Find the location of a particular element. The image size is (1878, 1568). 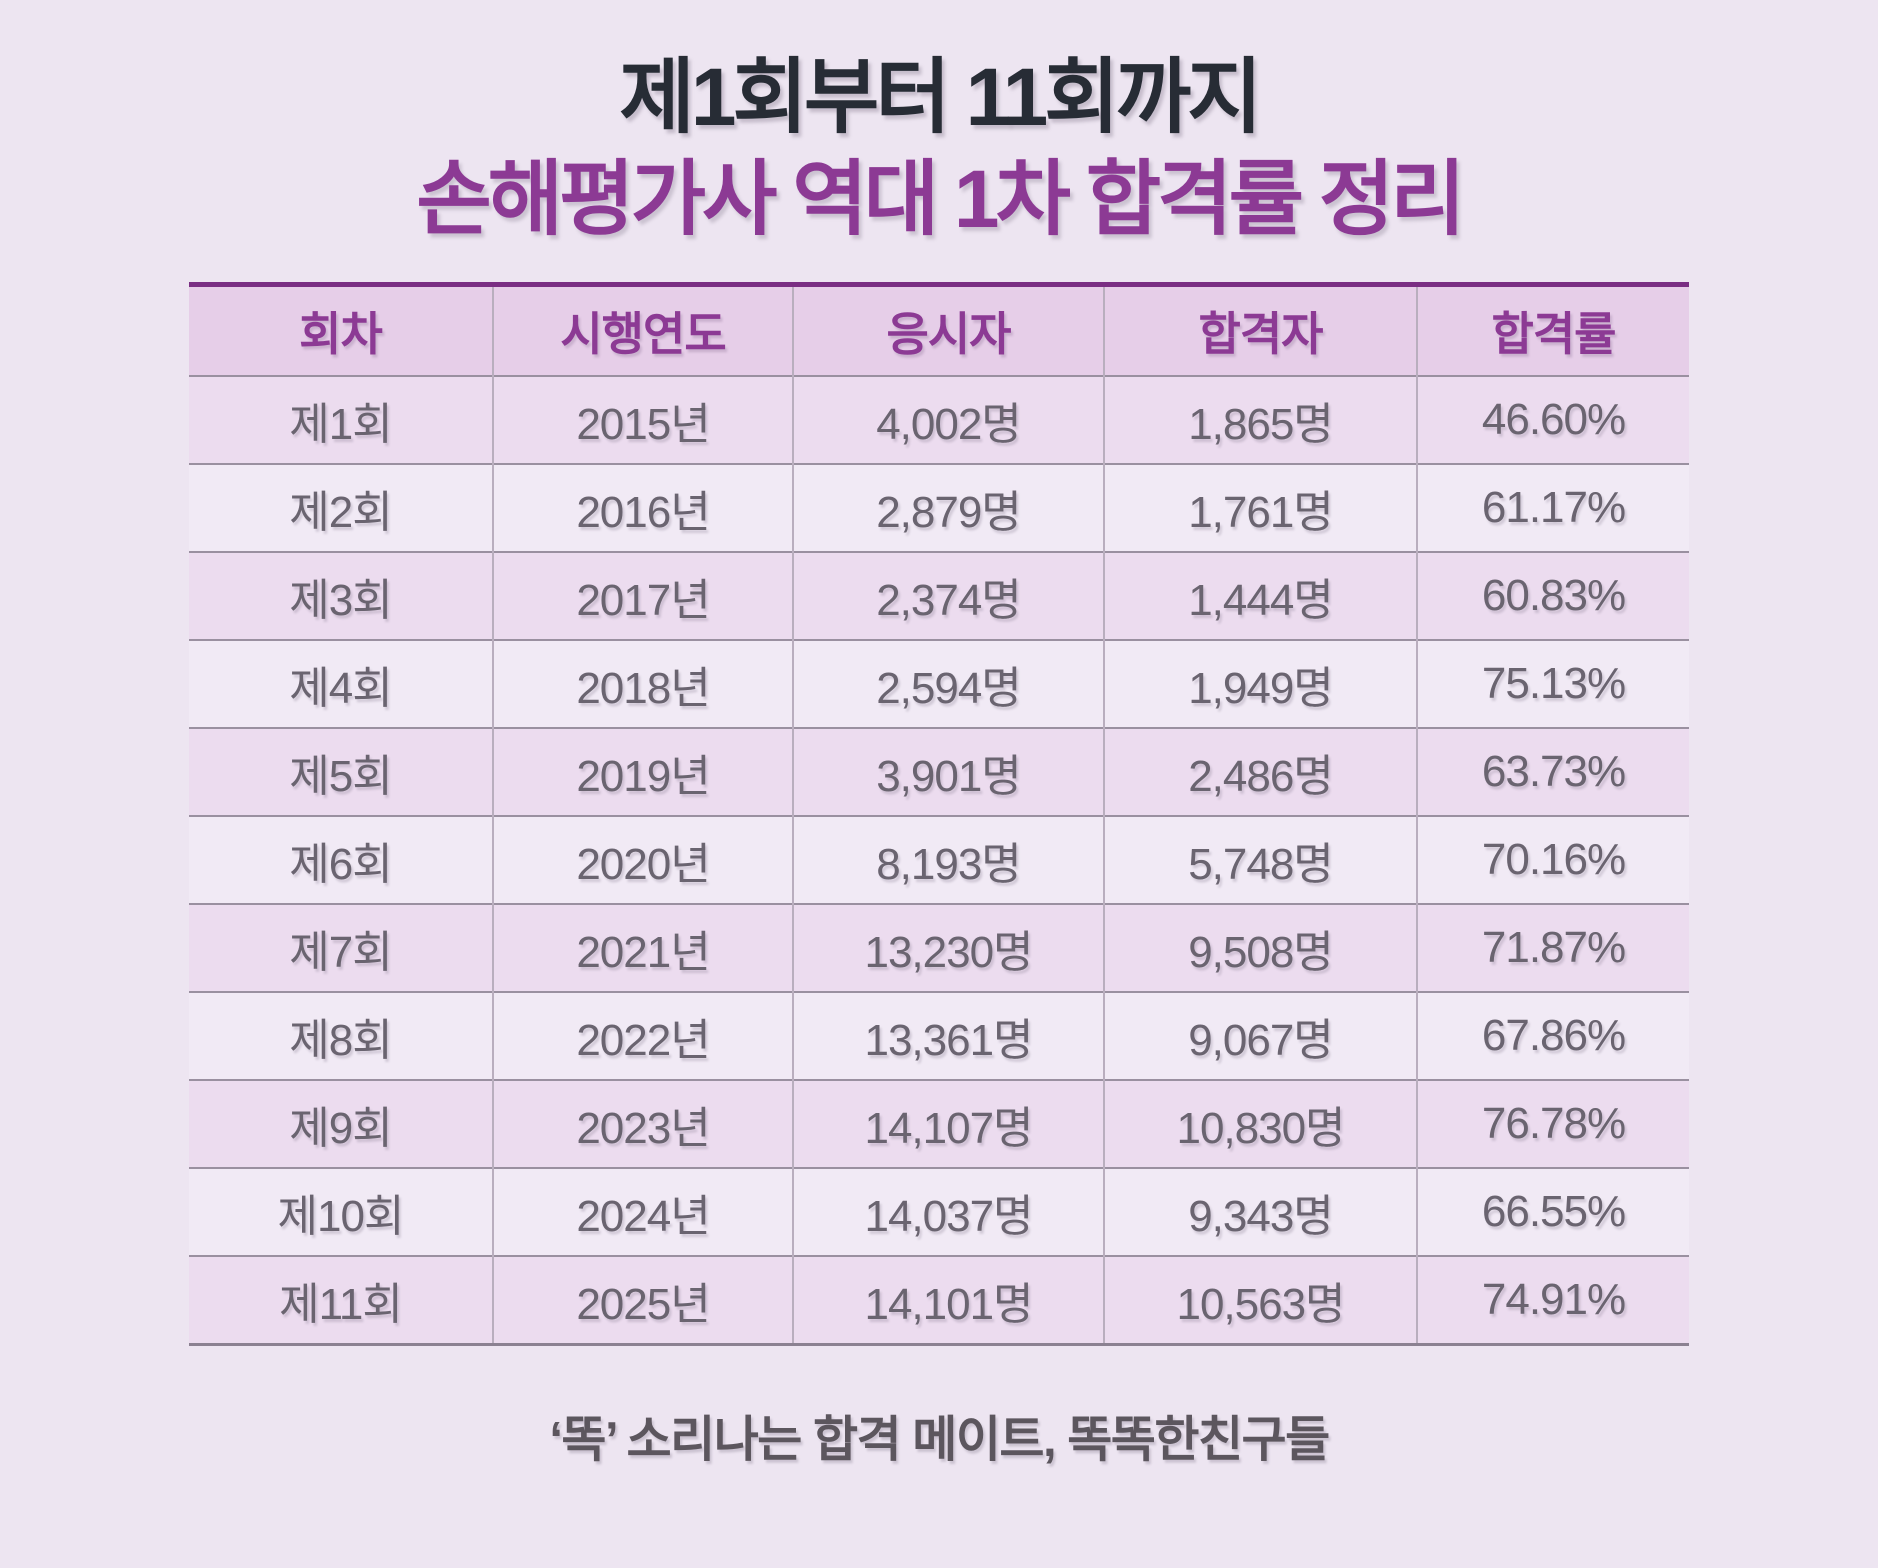

table-cell: 63.73% is located at coordinates (1552, 772).